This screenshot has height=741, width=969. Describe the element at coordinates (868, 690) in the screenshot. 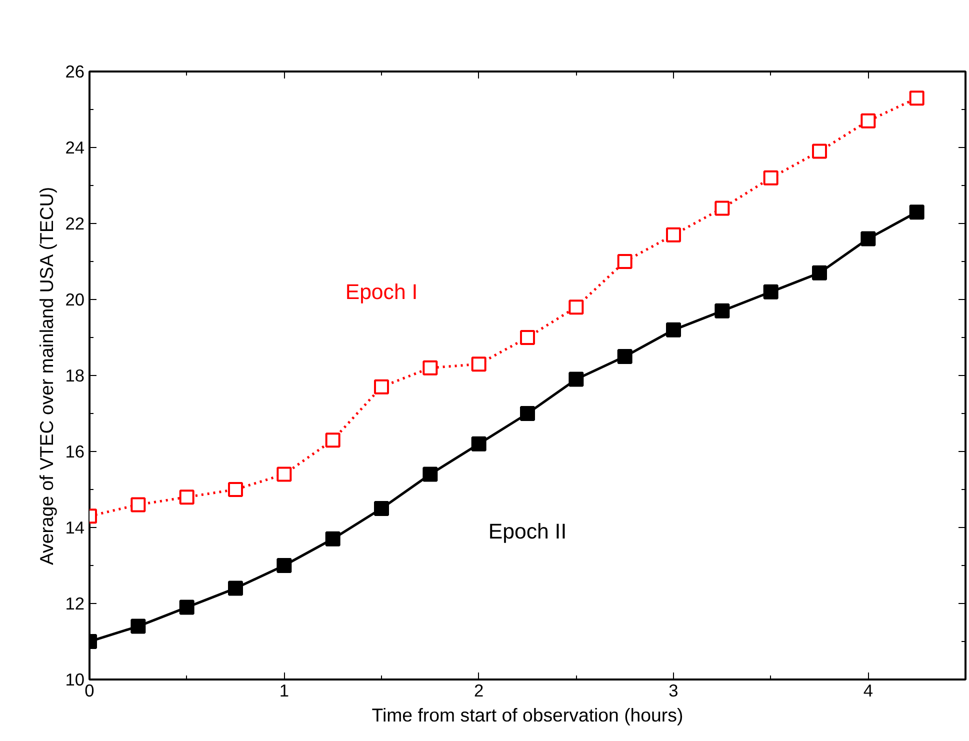

I see `x-tick-label: 4` at that location.